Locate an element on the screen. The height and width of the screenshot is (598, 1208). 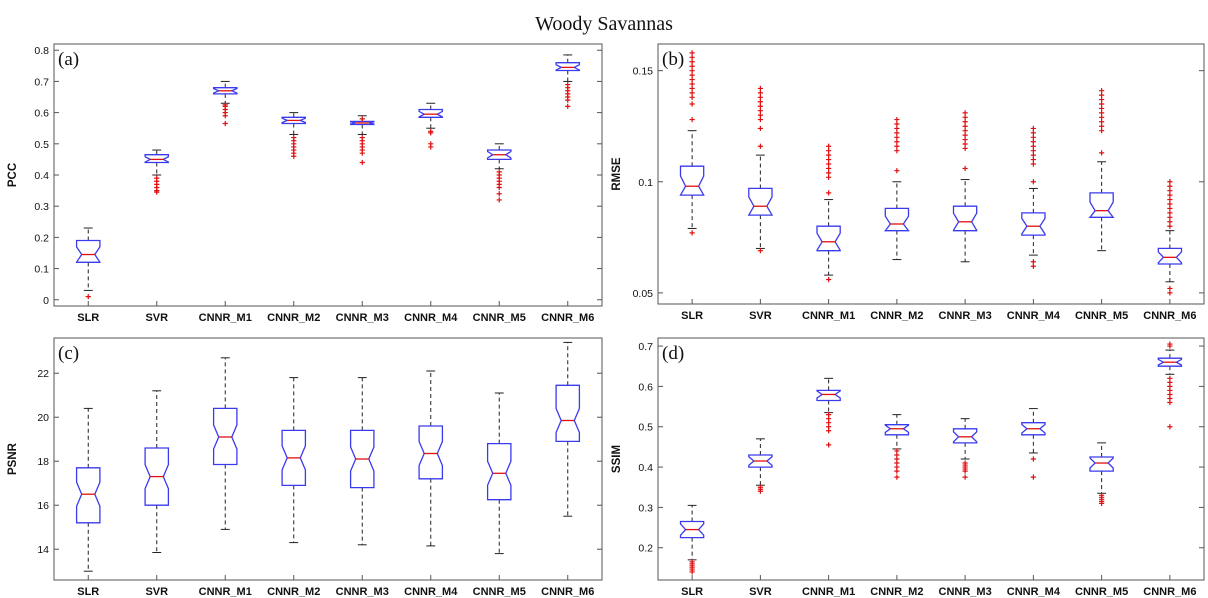
box-cnnr-m4 is located at coordinates (431, 458).